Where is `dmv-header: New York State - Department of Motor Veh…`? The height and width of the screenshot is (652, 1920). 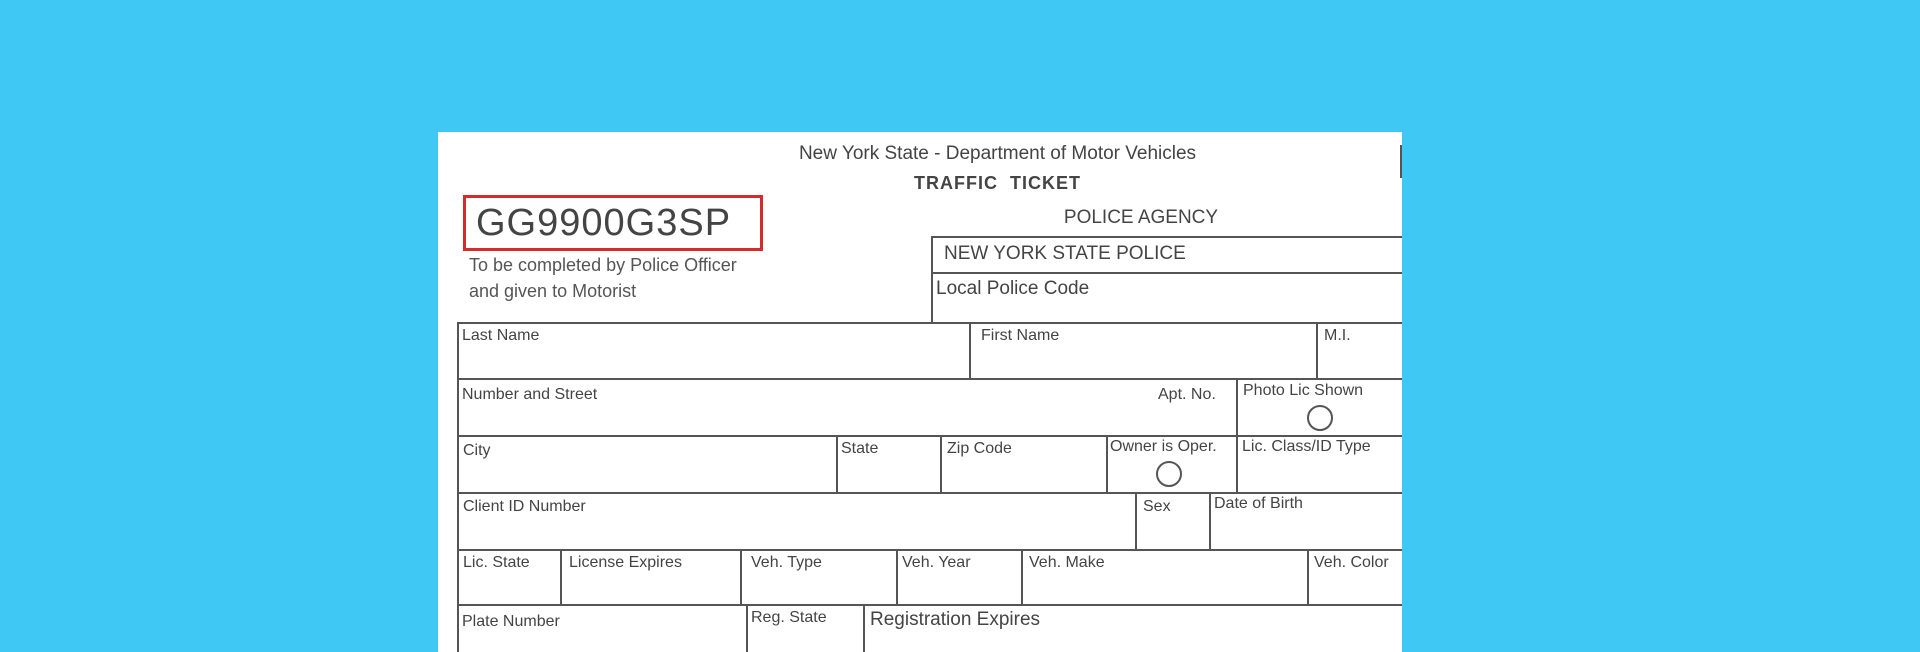
dmv-header: New York State - Department of Motor Veh… is located at coordinates (997, 153).